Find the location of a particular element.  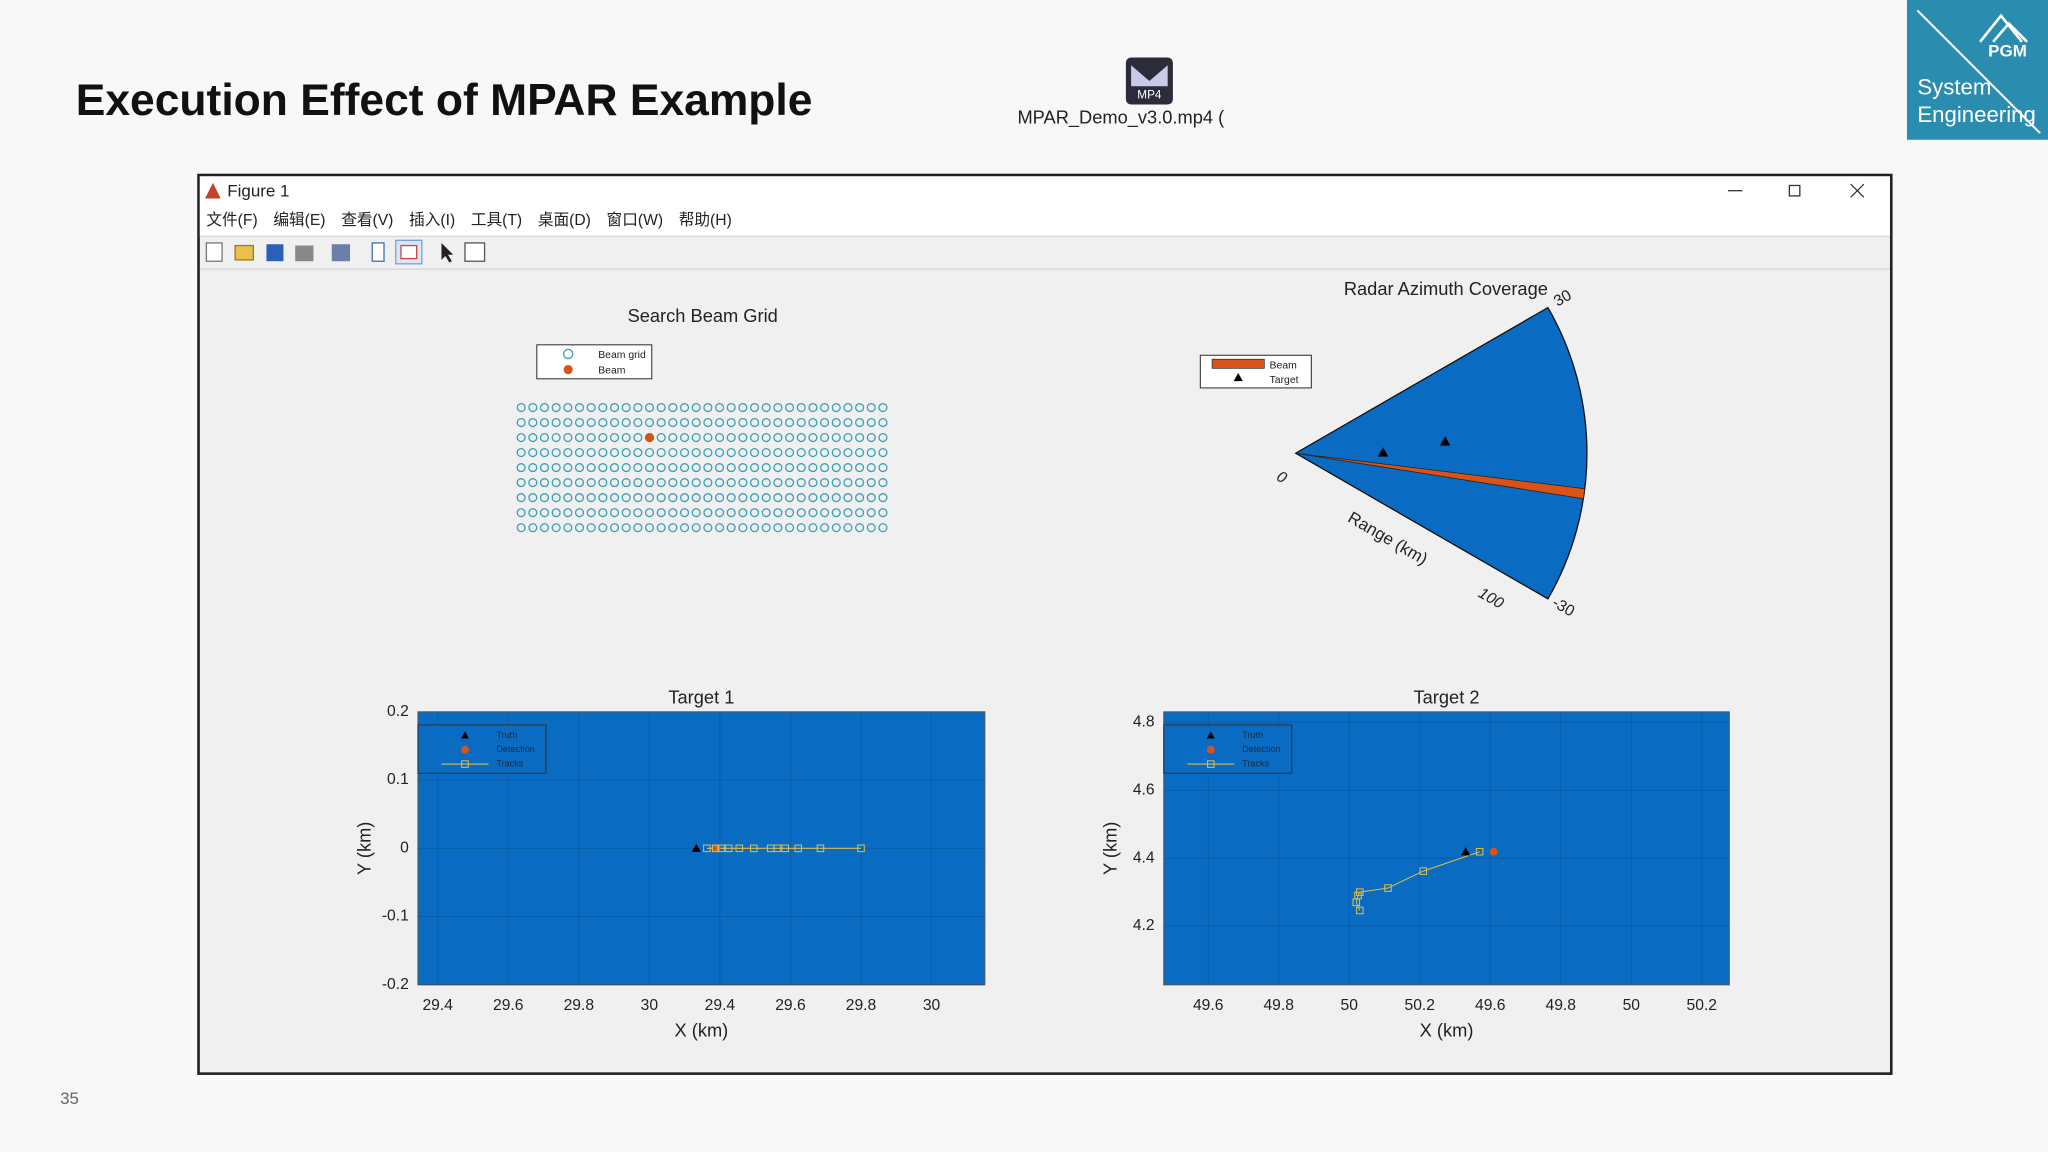

tool-new is located at coordinates (214, 252).